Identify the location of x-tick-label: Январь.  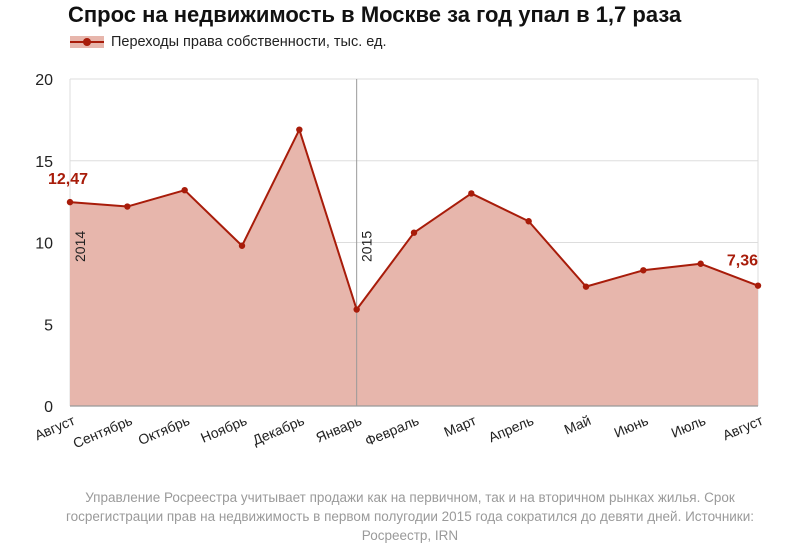
(338, 428).